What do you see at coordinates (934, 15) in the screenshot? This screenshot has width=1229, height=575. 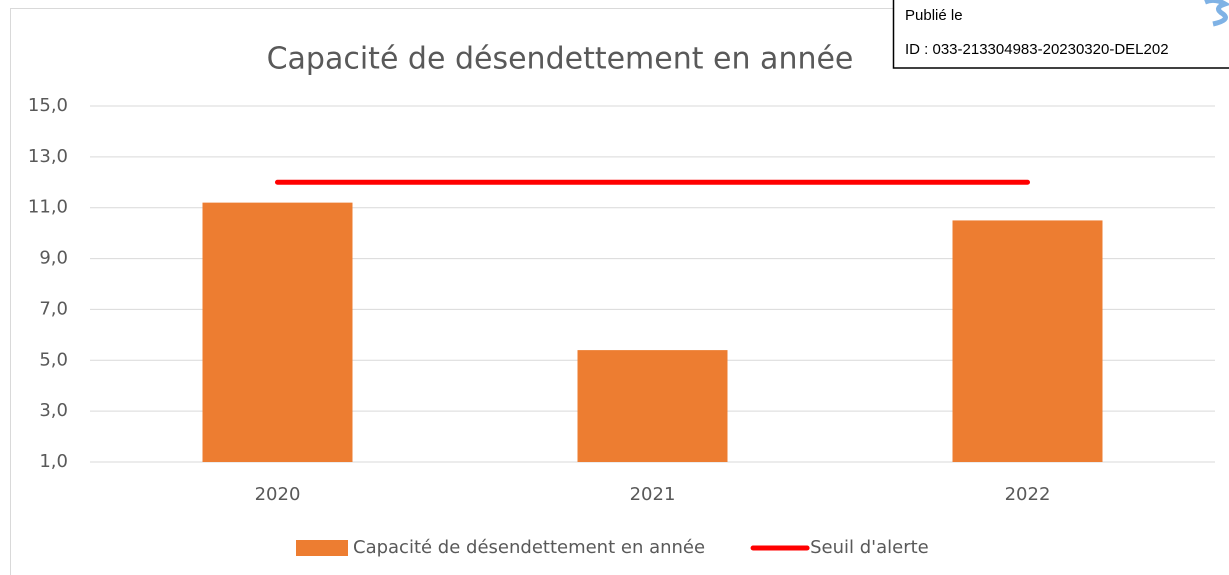 I see `stamp-published: Publié le` at bounding box center [934, 15].